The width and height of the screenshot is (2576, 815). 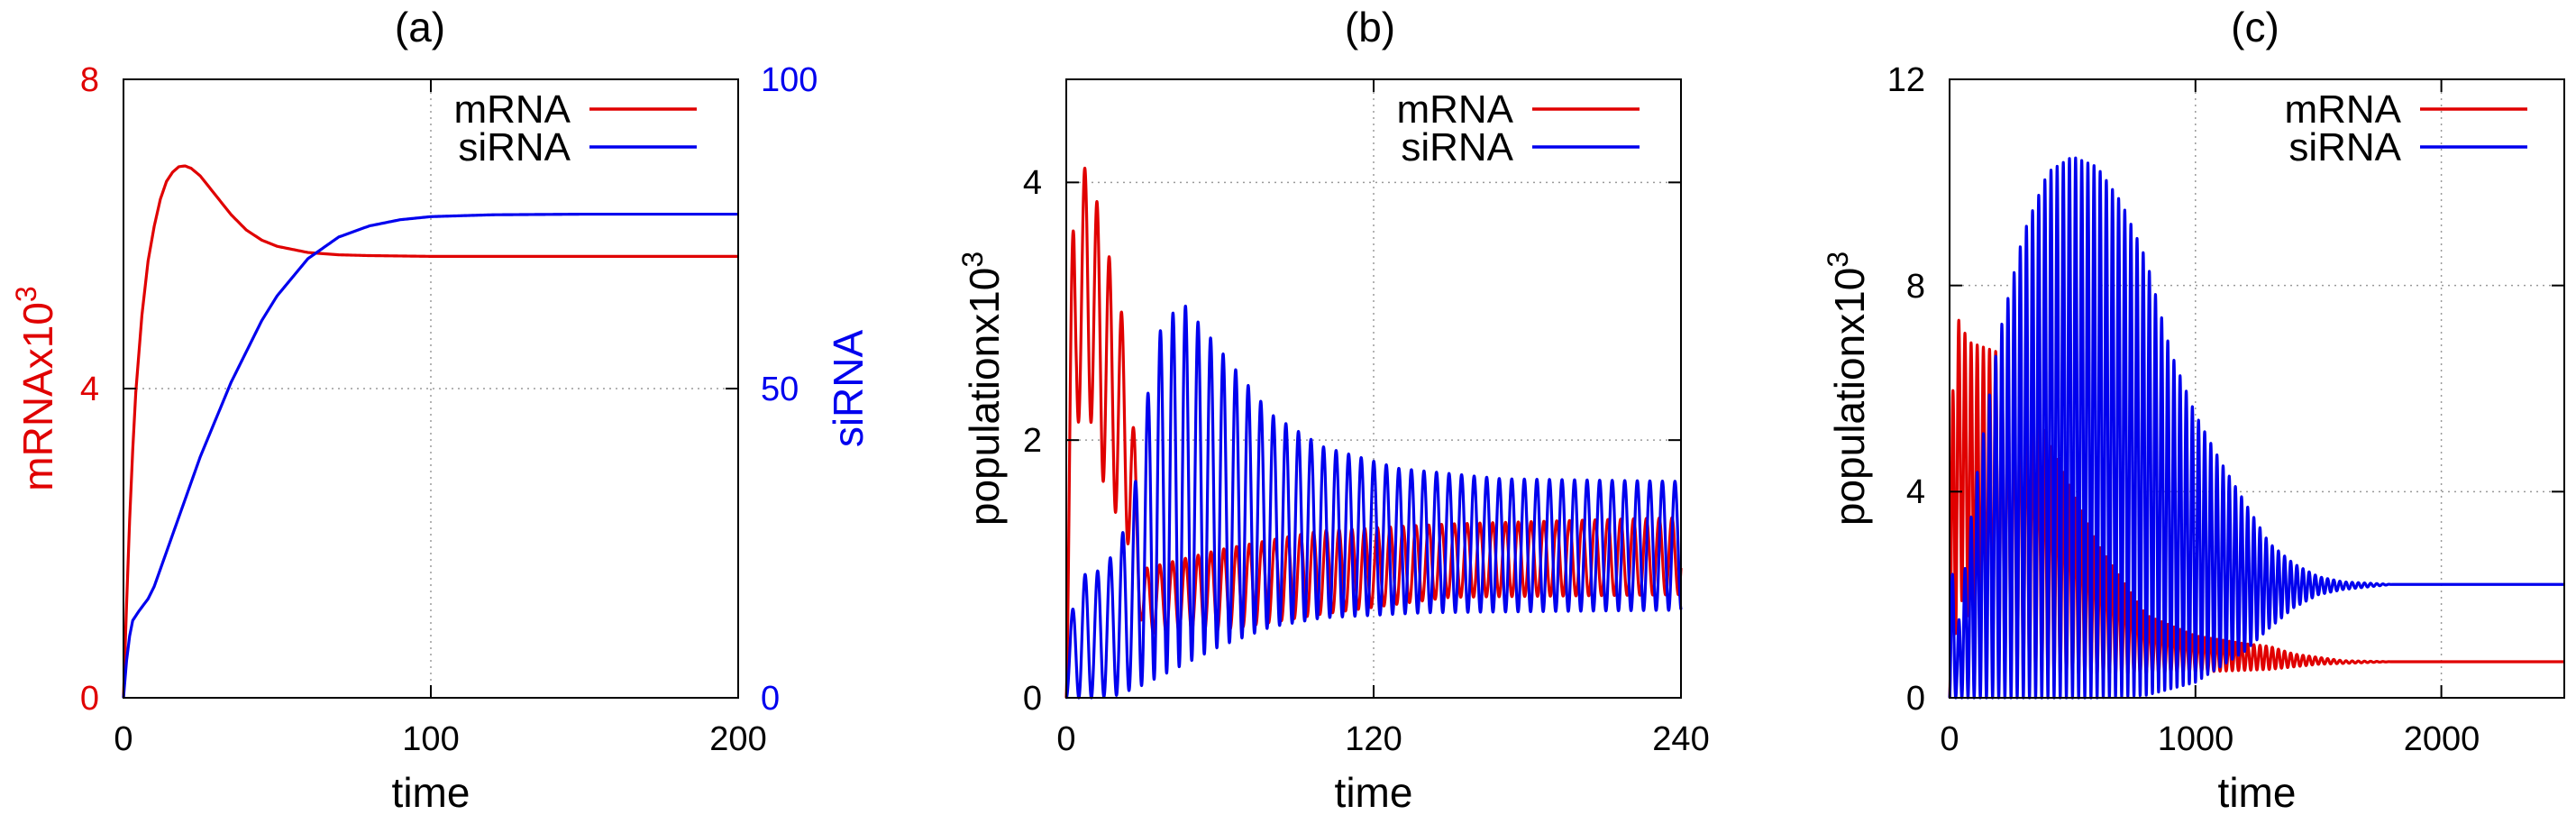 I want to click on x-tick-label: 240, so click(x=1680, y=739).